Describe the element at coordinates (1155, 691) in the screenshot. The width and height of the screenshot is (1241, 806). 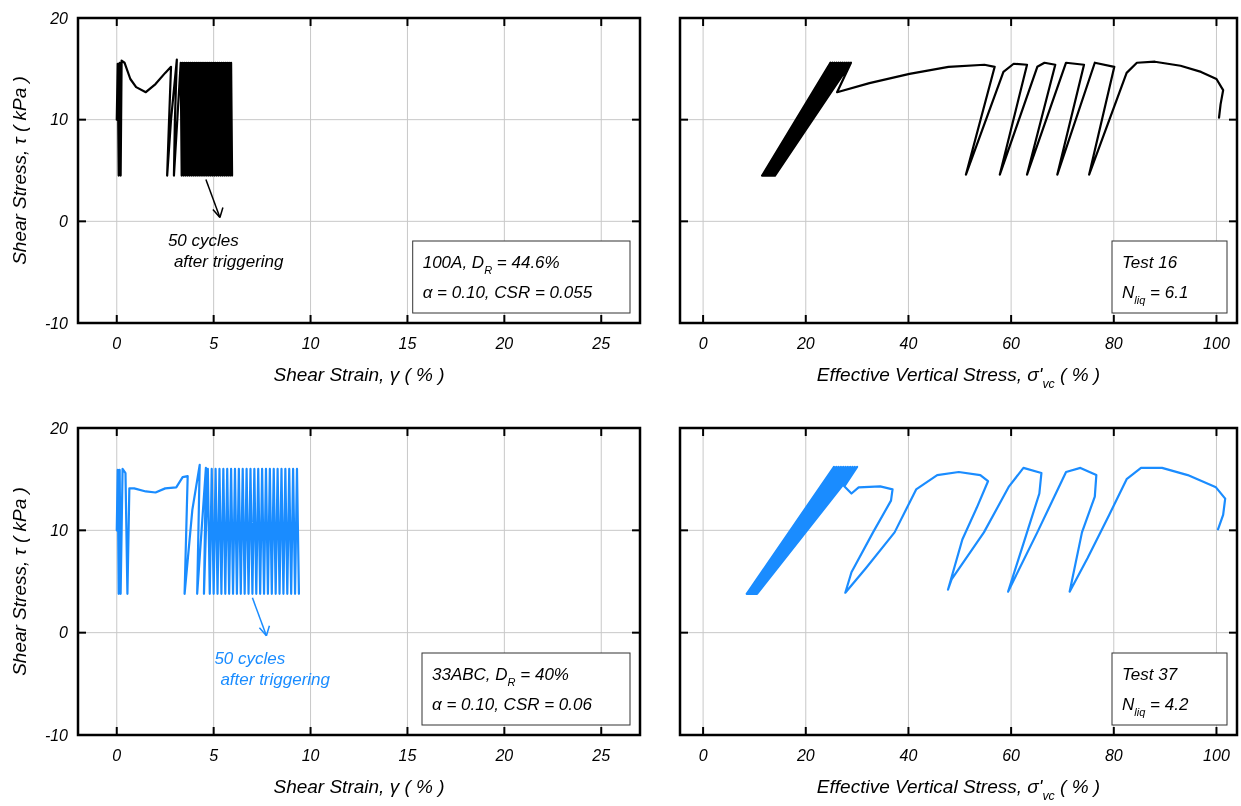
I see `annotation: Test 37 N$_{liq}$ = 4.2` at that location.